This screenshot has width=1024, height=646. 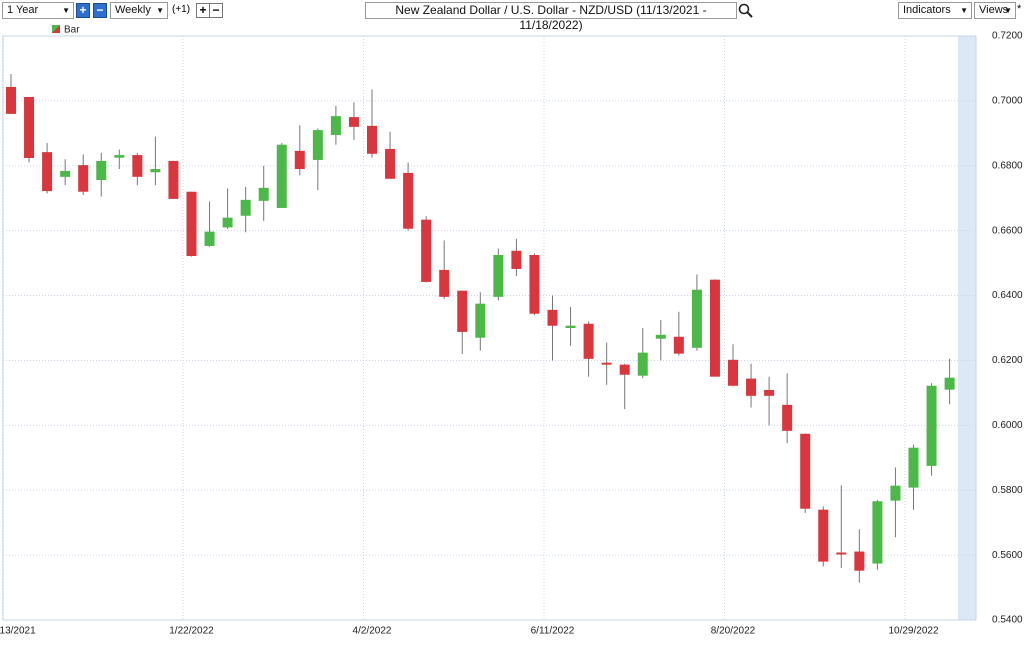 I want to click on x-tick-label: 6/11/2022, so click(x=553, y=631).